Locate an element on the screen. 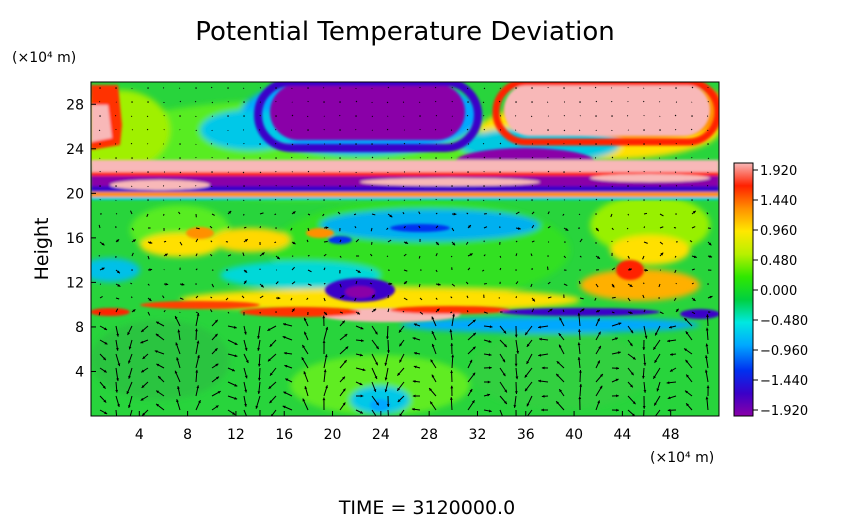  y-axis: 4 8 12 16 20 24 28 is located at coordinates (81, 238).